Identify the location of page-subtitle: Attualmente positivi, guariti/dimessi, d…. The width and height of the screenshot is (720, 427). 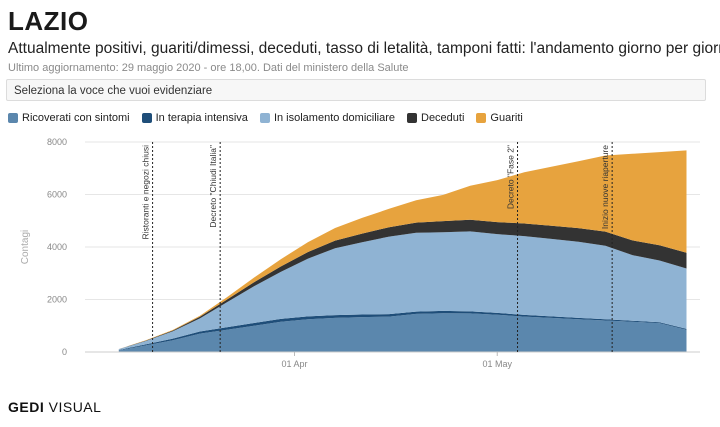
(364, 48).